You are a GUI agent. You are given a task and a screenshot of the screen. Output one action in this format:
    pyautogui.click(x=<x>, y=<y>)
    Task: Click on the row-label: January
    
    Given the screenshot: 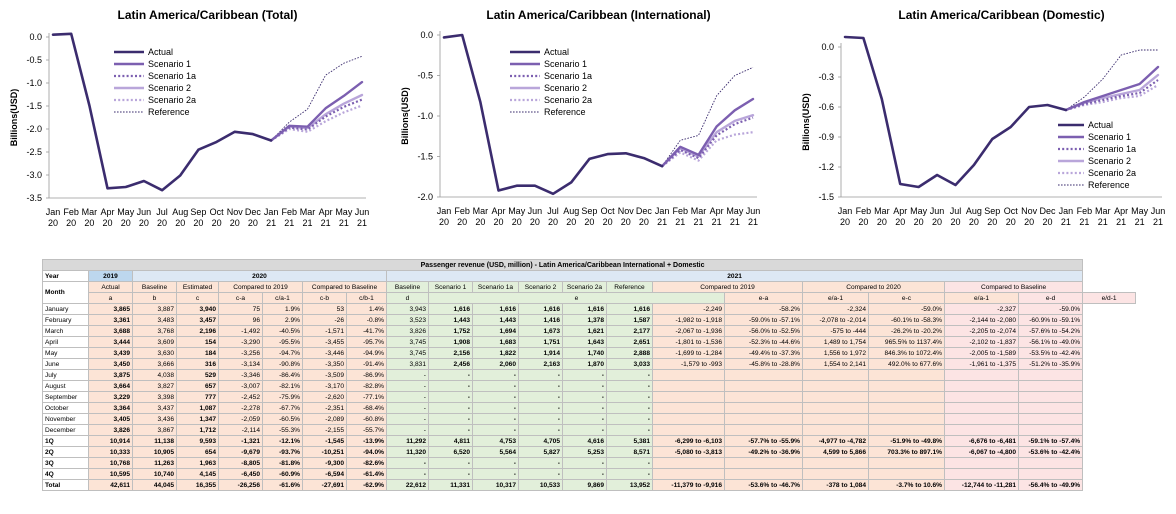 What is the action you would take?
    pyautogui.click(x=65, y=309)
    